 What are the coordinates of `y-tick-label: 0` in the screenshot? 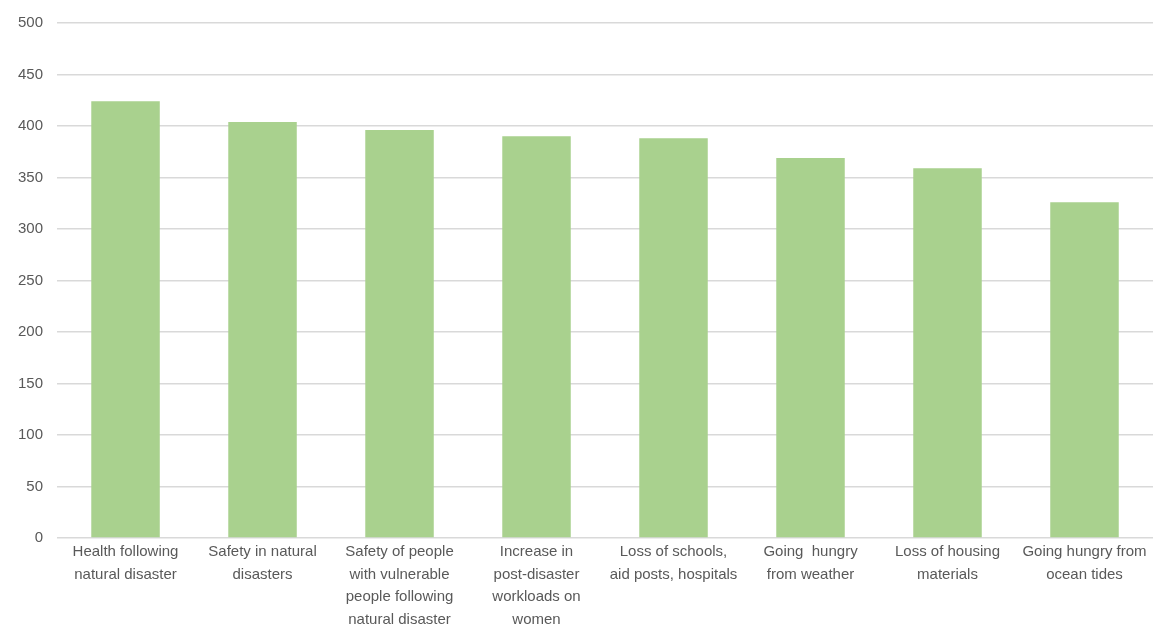 It's located at (39, 537).